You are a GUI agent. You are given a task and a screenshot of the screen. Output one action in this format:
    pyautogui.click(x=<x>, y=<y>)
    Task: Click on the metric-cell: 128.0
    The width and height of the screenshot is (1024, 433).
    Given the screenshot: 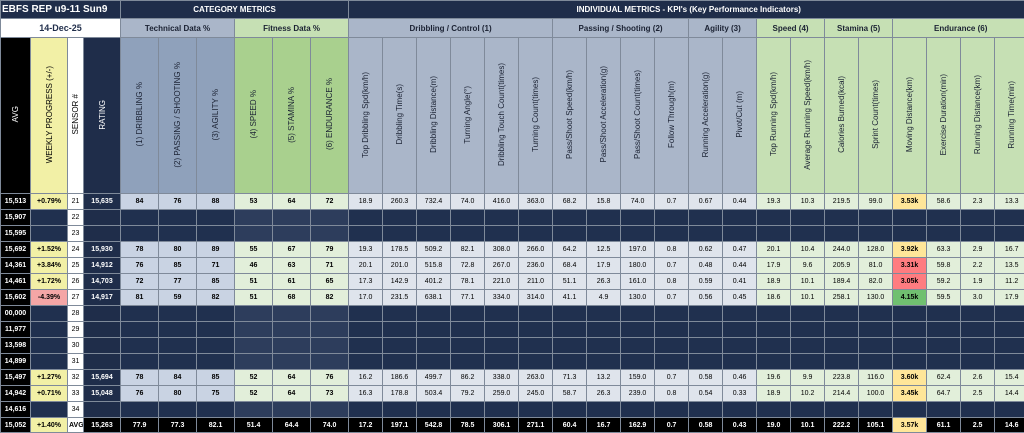 What is the action you would take?
    pyautogui.click(x=876, y=250)
    